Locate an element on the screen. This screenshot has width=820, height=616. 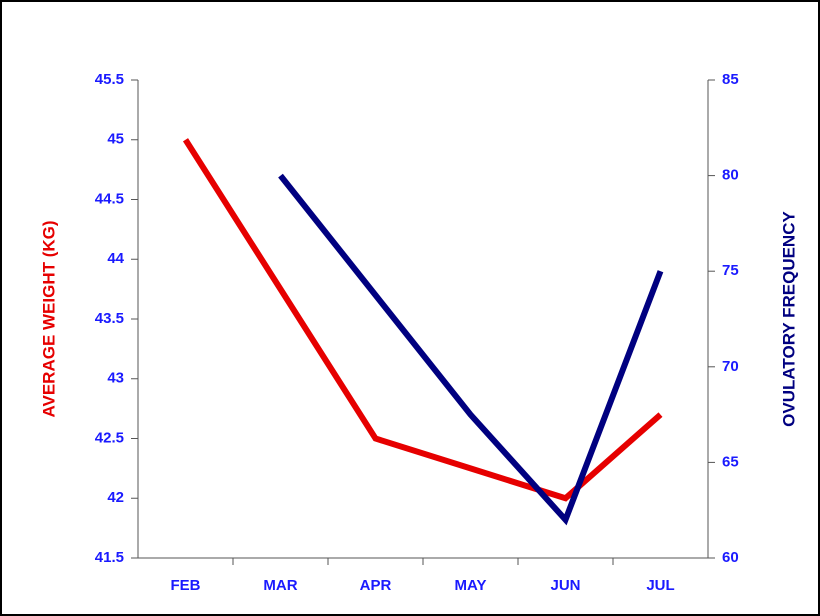
y-tick-label: 43 is located at coordinates (115, 378).